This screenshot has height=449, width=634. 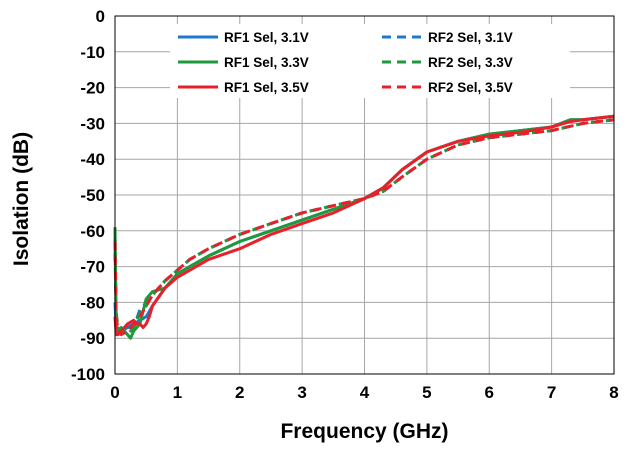 What do you see at coordinates (92, 338) in the screenshot?
I see `y-tick-label: -90` at bounding box center [92, 338].